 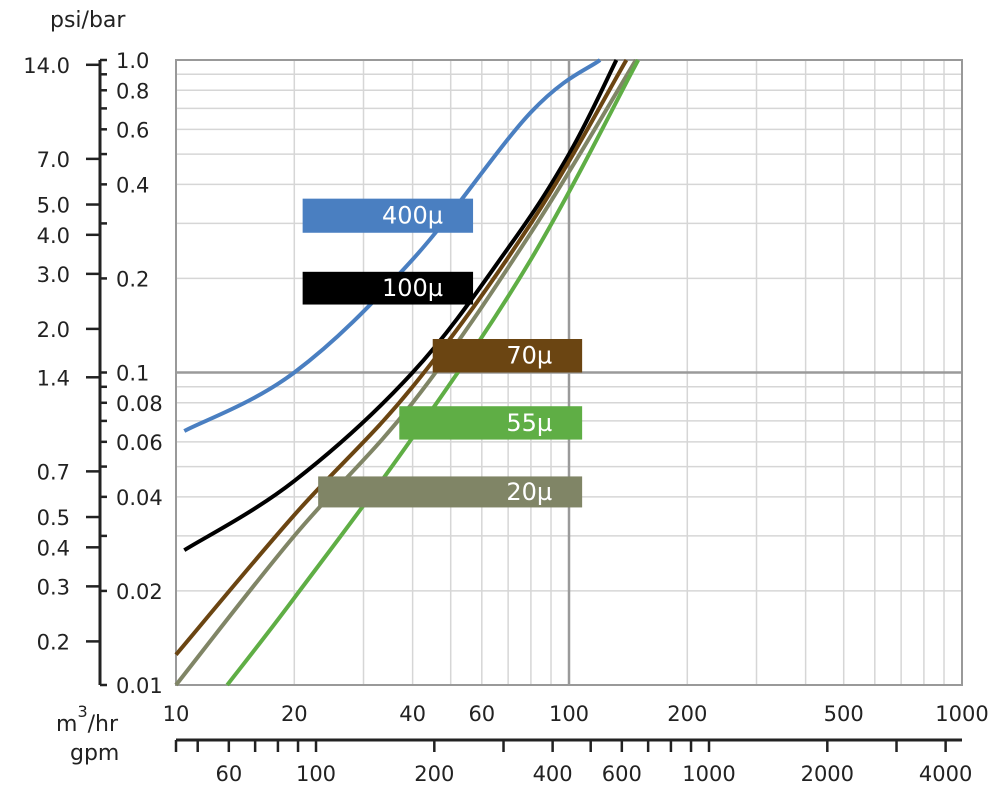 I want to click on x-units-sup: 3, so click(x=82, y=711).